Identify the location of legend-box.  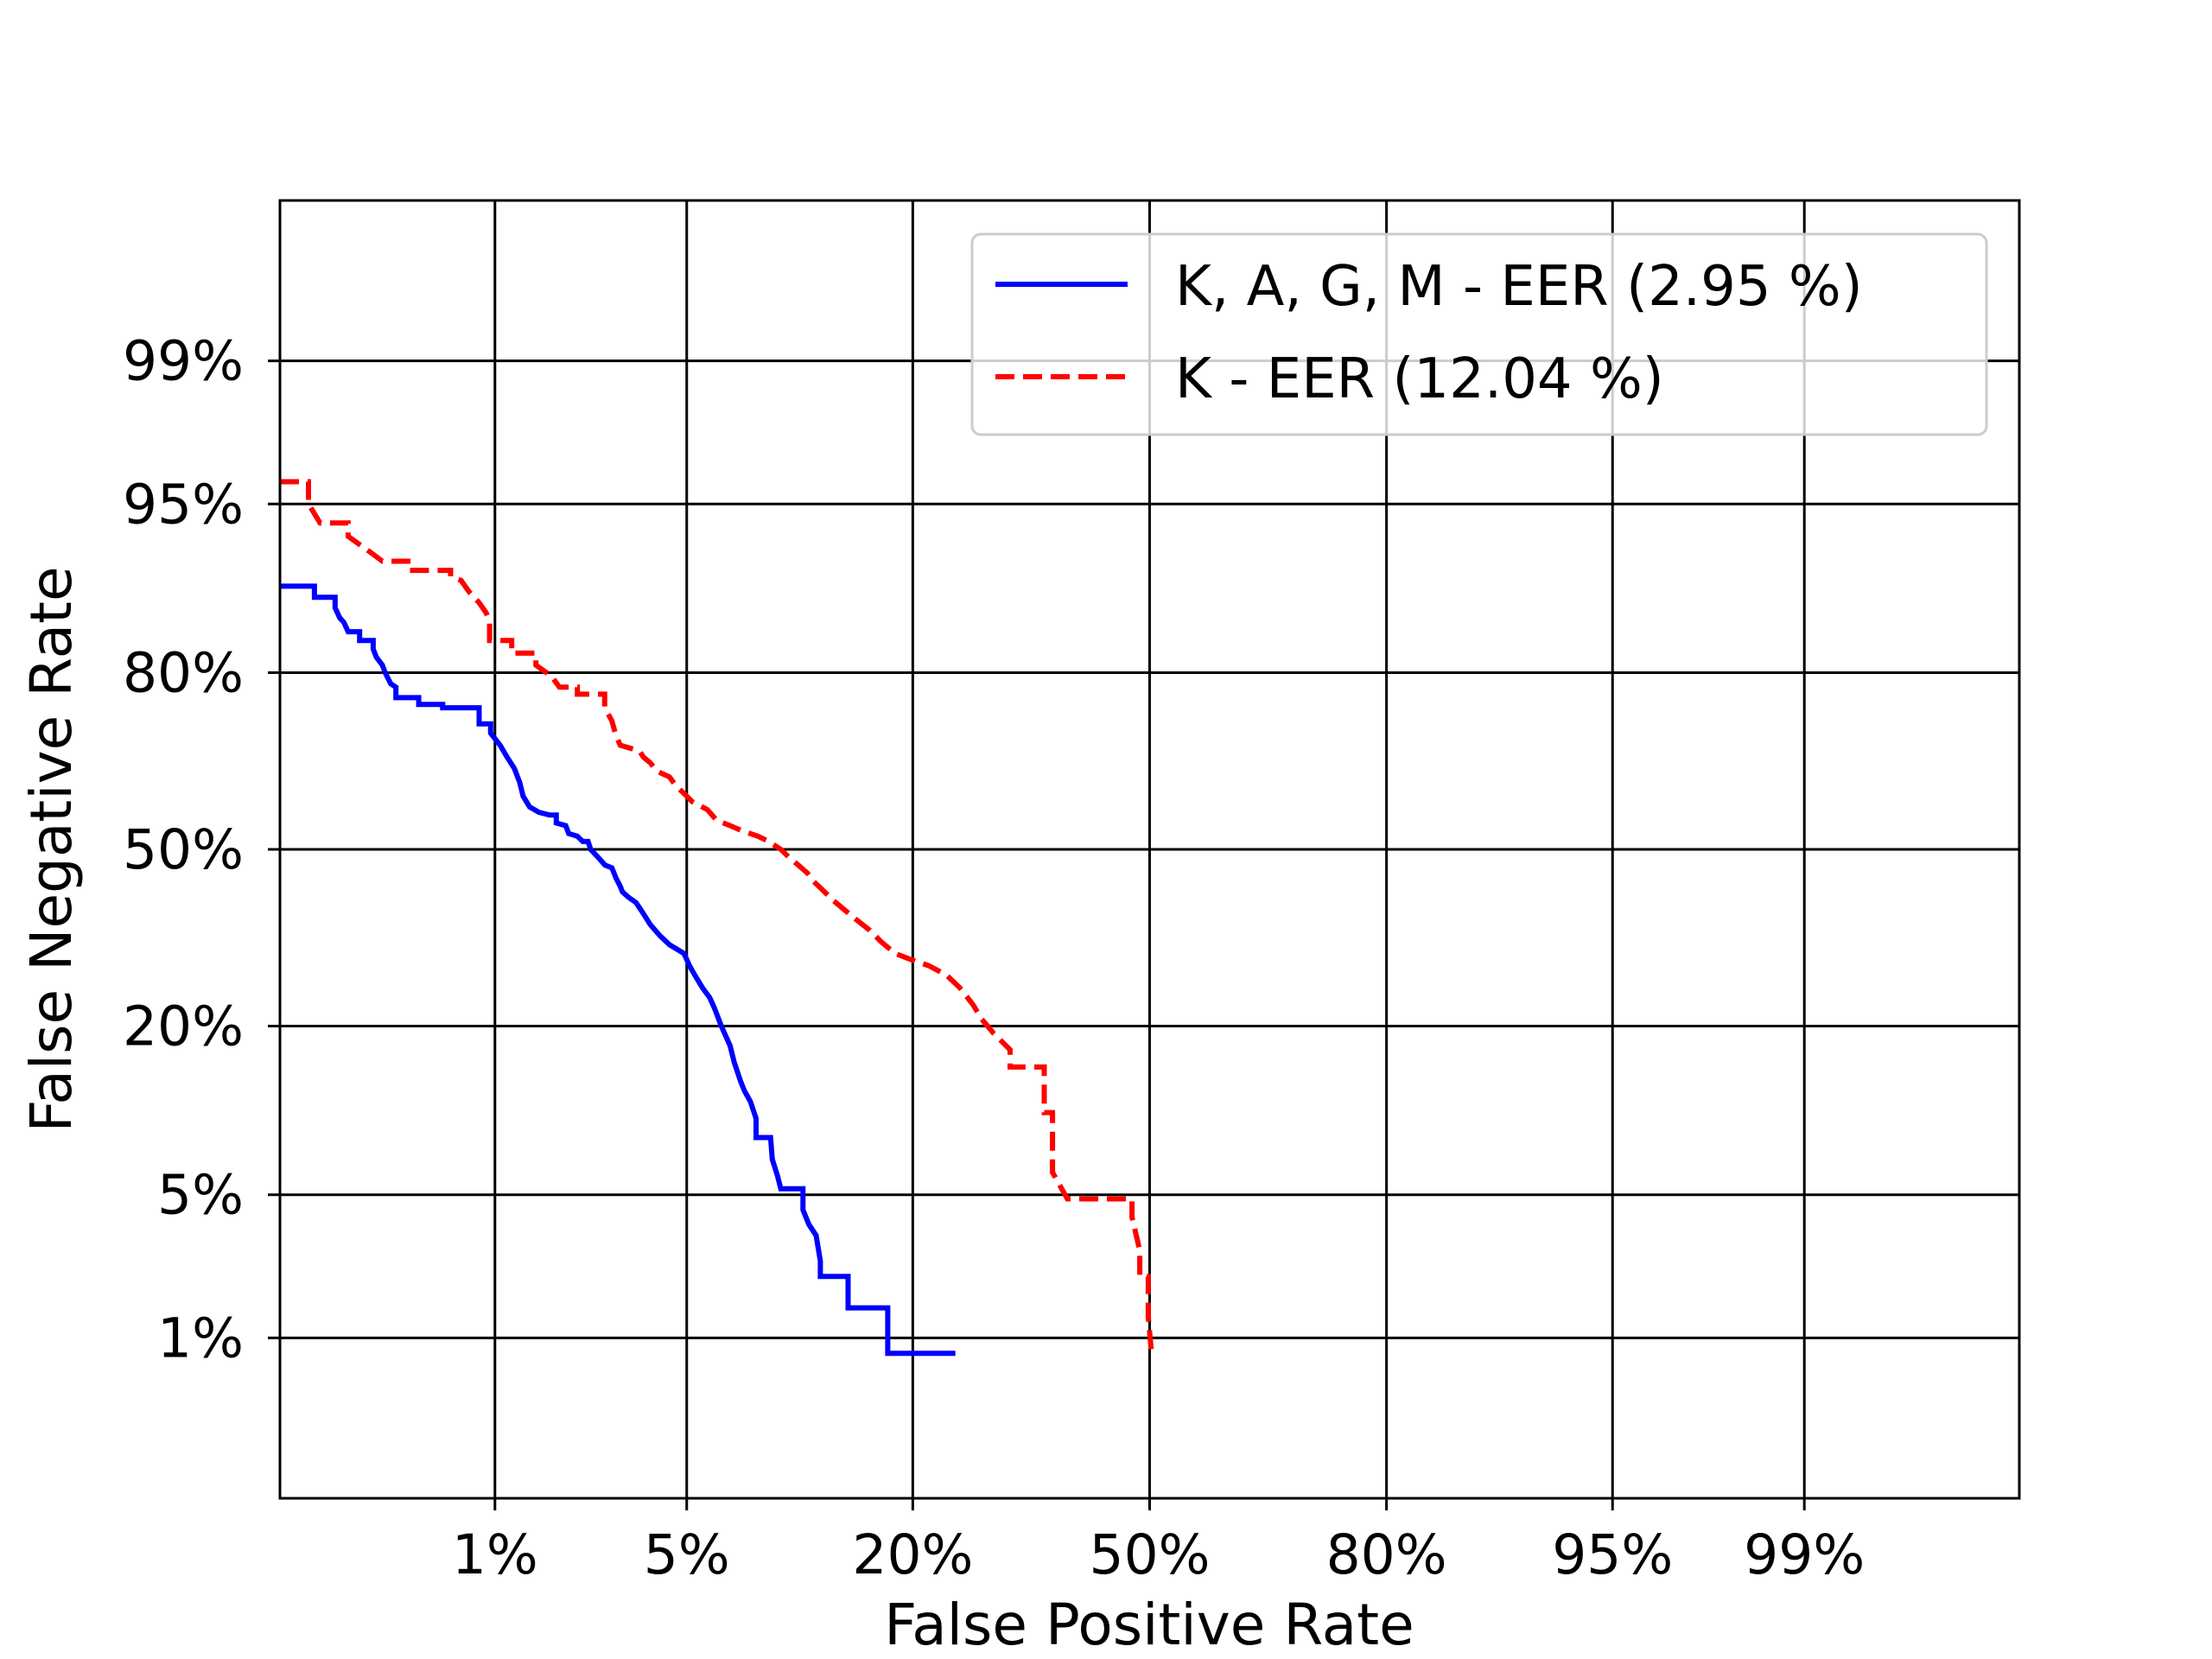
(1479, 334).